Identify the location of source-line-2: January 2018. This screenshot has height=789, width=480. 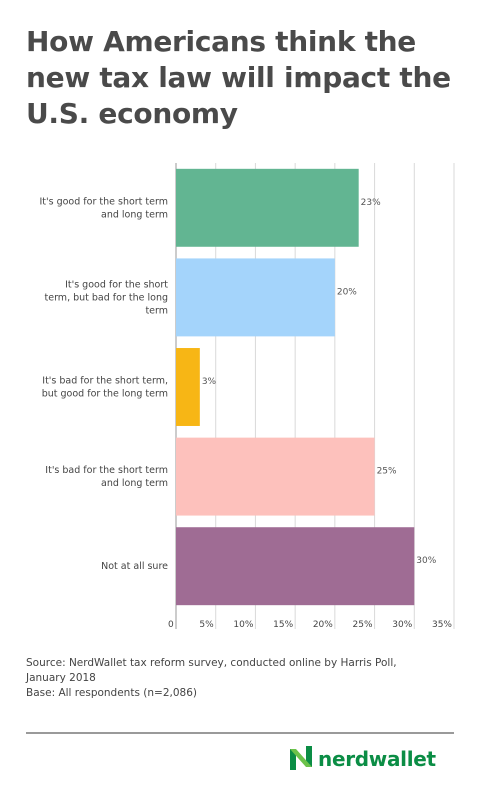
(61, 678).